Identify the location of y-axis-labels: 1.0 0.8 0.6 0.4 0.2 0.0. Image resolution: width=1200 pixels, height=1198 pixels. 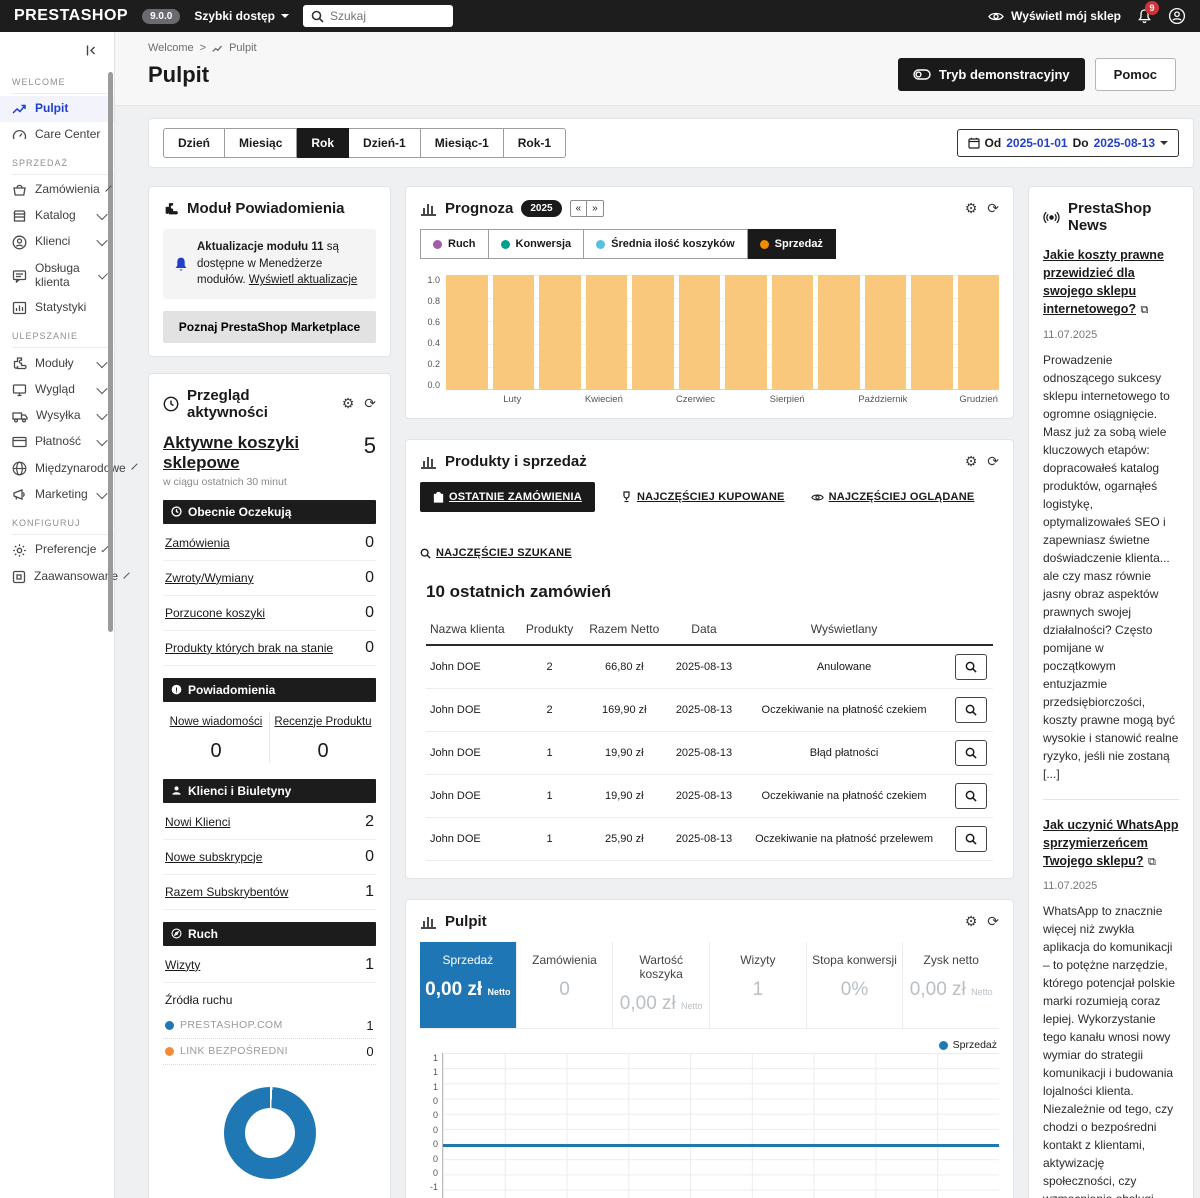
(433, 332).